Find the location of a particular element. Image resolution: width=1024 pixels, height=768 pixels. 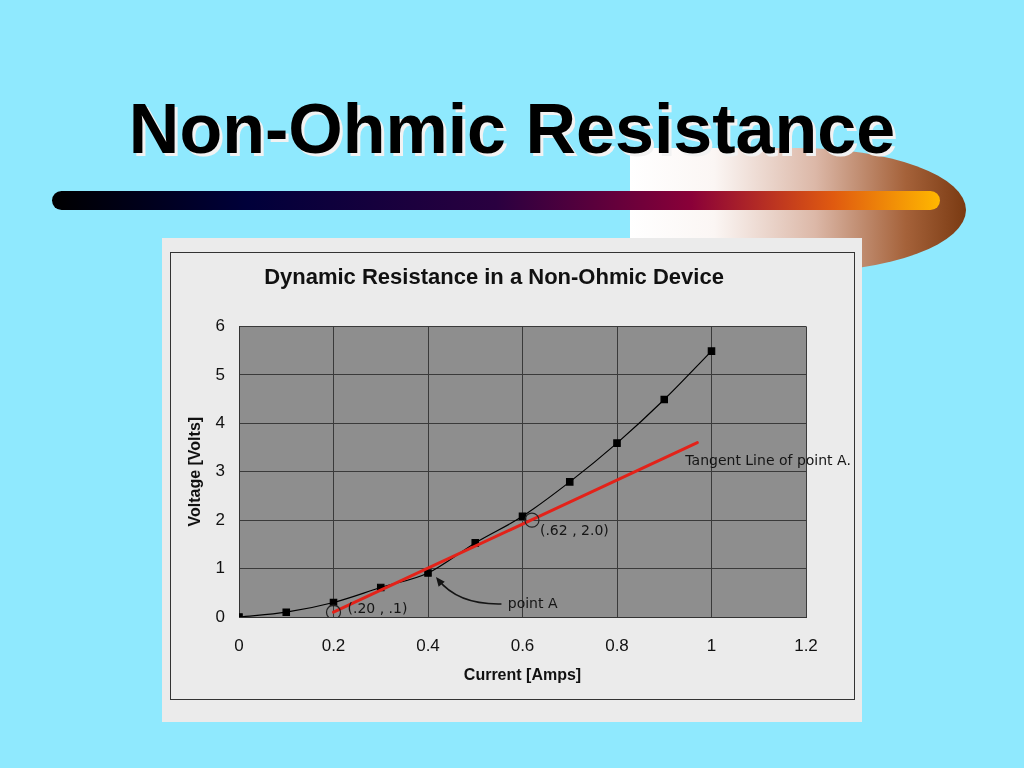

x-tick-label: 0.4 is located at coordinates (428, 645).